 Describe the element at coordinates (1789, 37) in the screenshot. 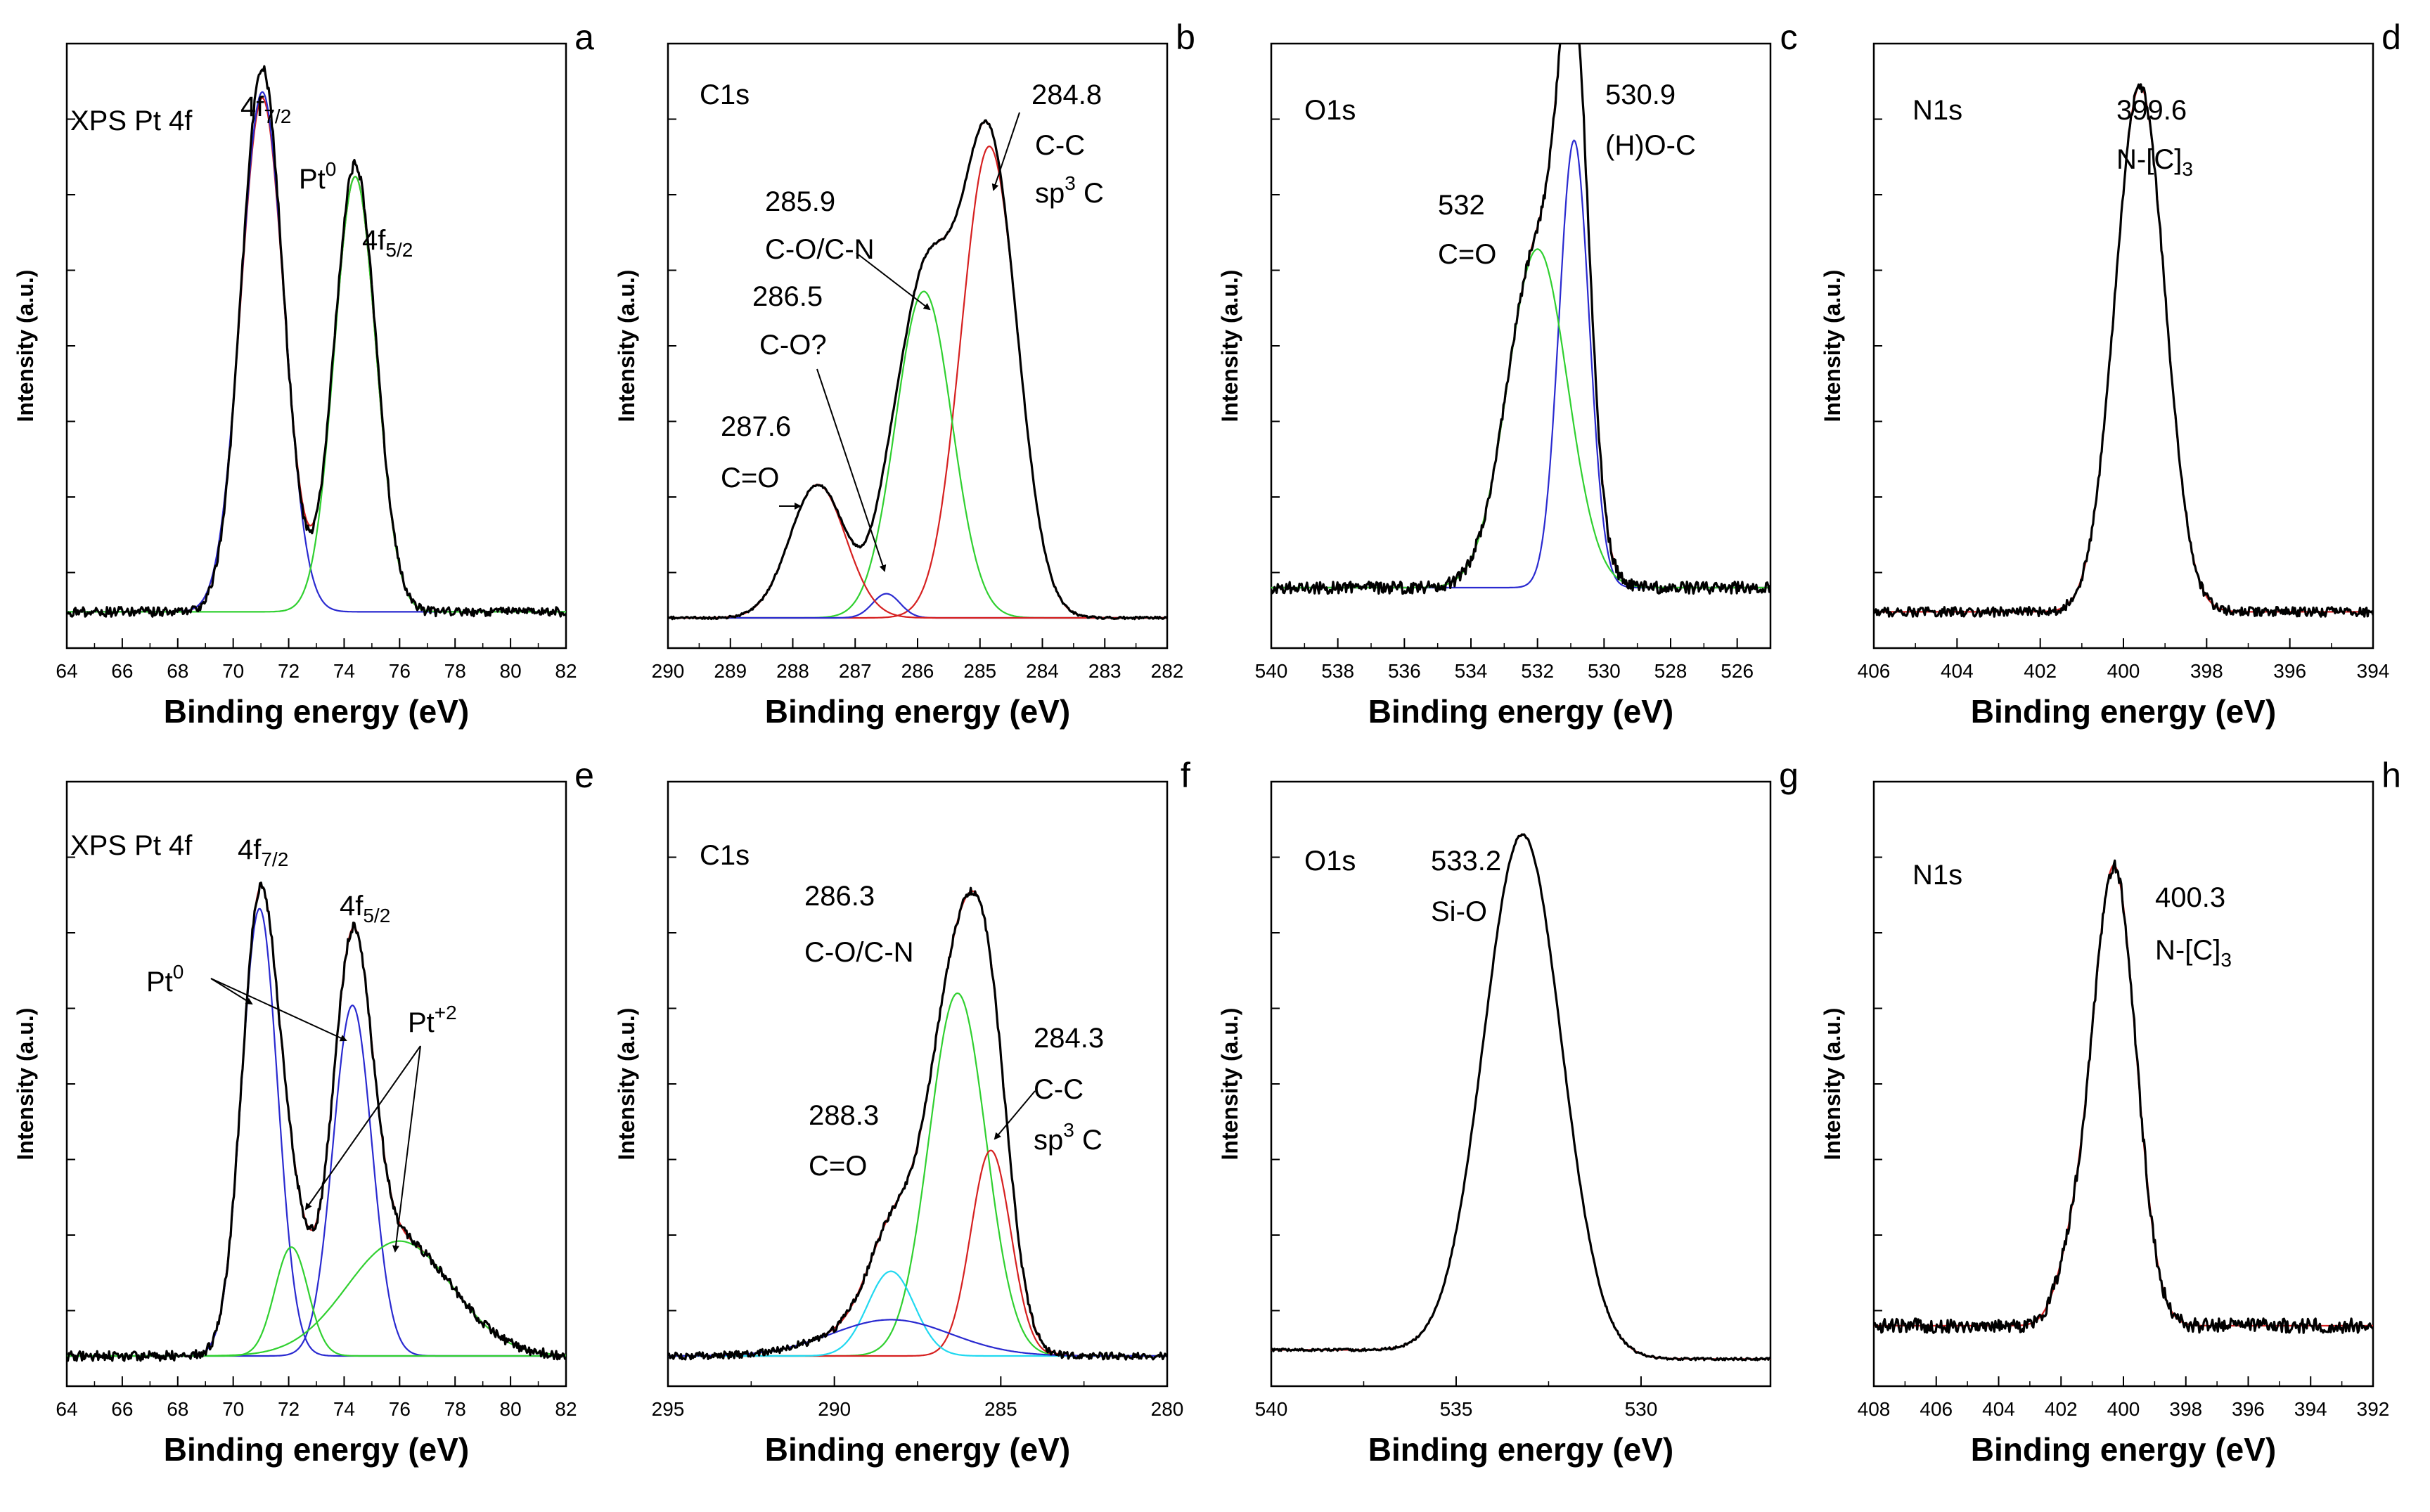

I see `panel-letter: c` at that location.